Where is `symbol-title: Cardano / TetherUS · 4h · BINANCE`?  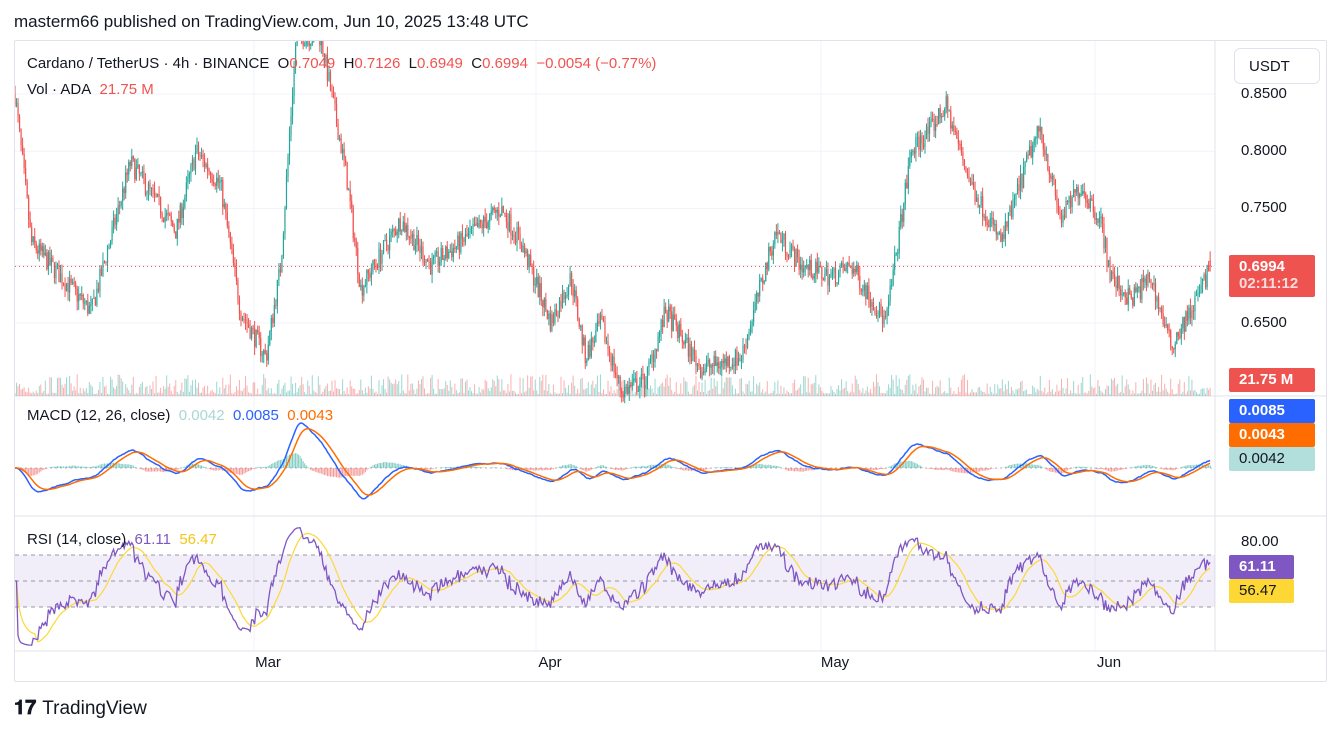 symbol-title: Cardano / TetherUS · 4h · BINANCE is located at coordinates (148, 63).